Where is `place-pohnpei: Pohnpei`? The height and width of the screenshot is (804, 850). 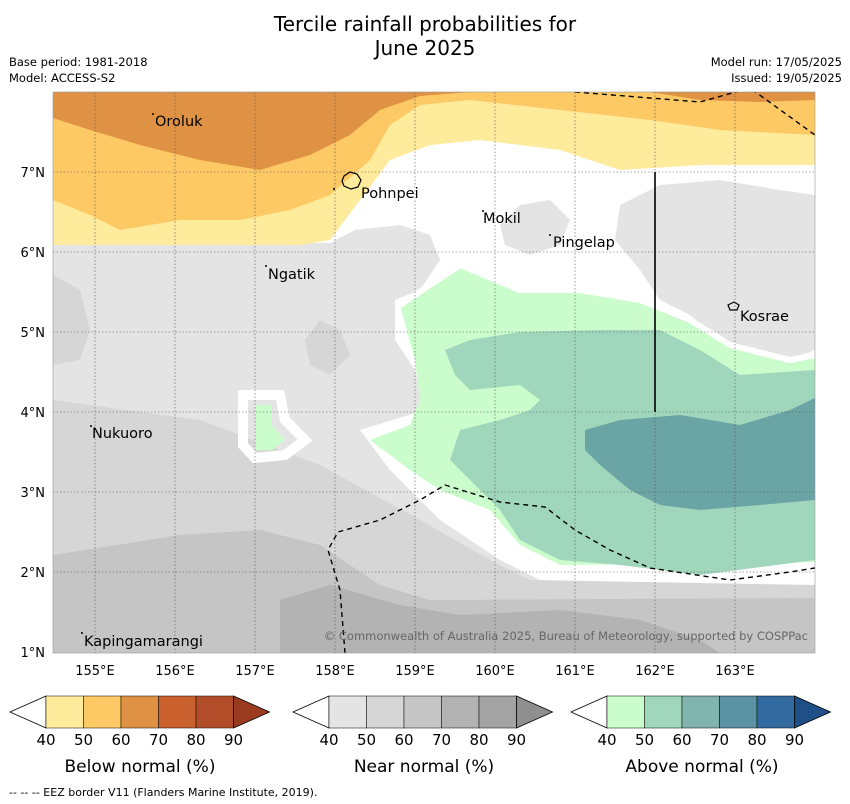
place-pohnpei: Pohnpei is located at coordinates (390, 194).